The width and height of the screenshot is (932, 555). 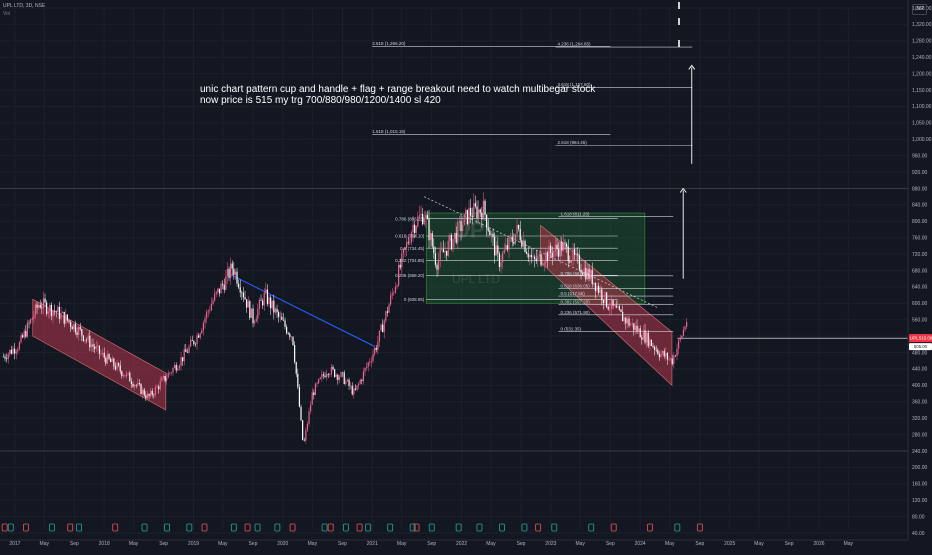 What do you see at coordinates (920, 347) in the screenshot?
I see `secondary-price-tag` at bounding box center [920, 347].